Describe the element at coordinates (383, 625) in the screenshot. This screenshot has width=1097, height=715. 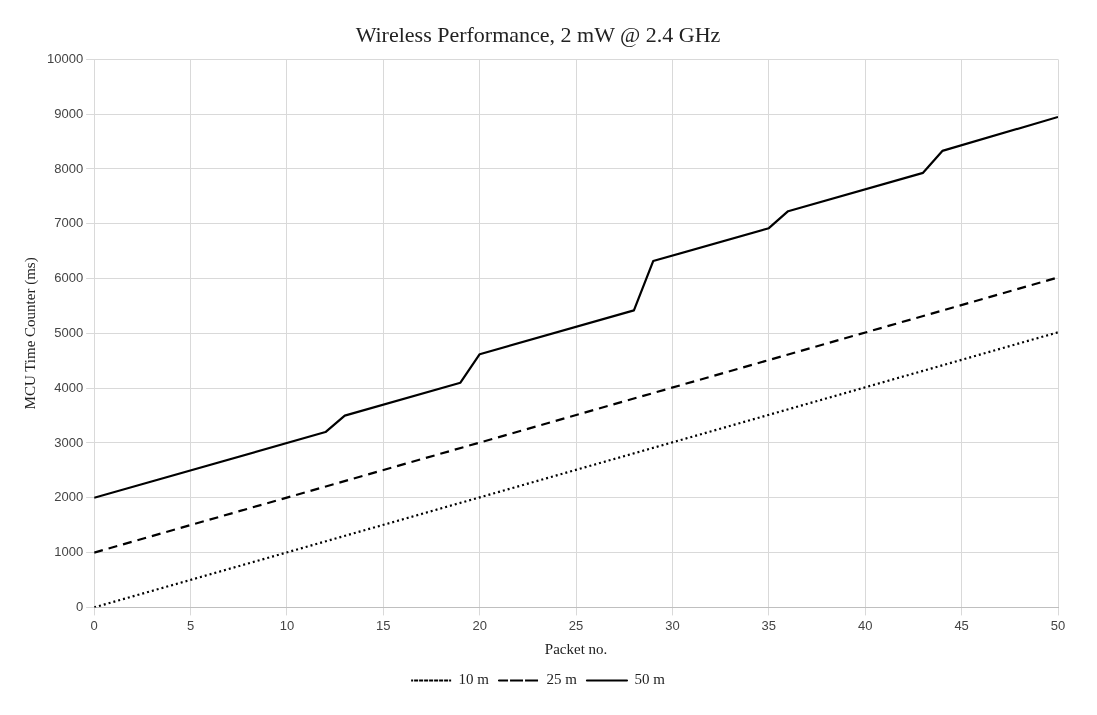
I see `x-tick-label: 15` at that location.